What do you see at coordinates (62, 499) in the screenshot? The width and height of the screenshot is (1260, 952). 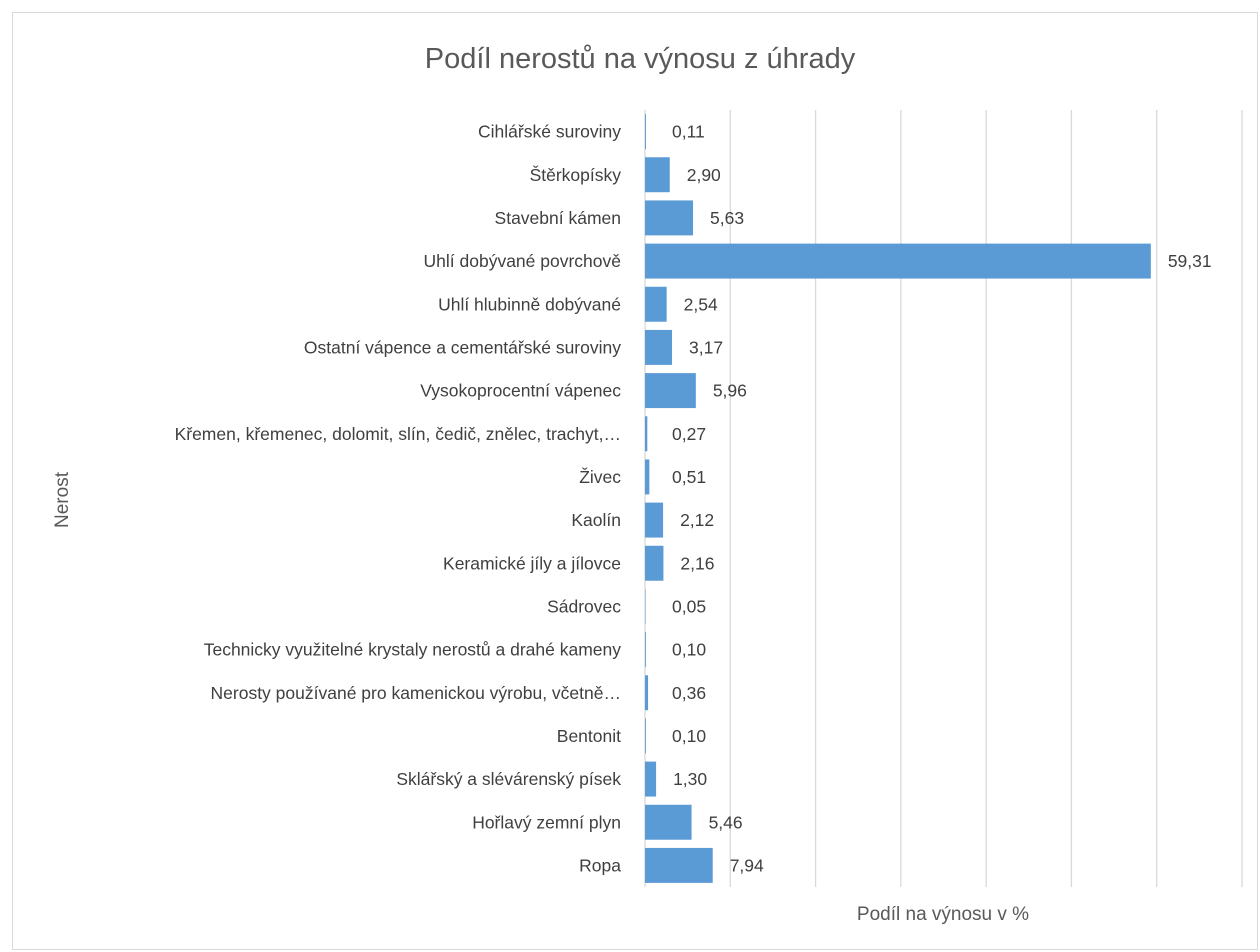 I see `y-axis-title: Nerost` at bounding box center [62, 499].